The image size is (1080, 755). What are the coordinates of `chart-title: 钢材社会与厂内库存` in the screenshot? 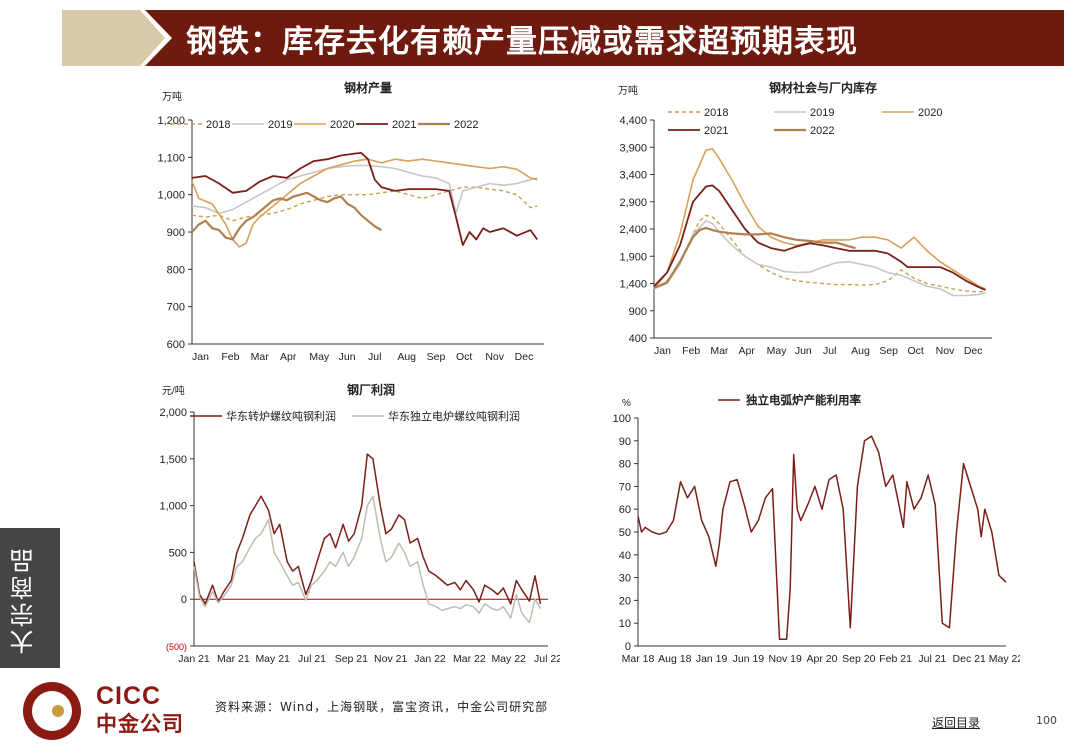 It's located at (823, 87).